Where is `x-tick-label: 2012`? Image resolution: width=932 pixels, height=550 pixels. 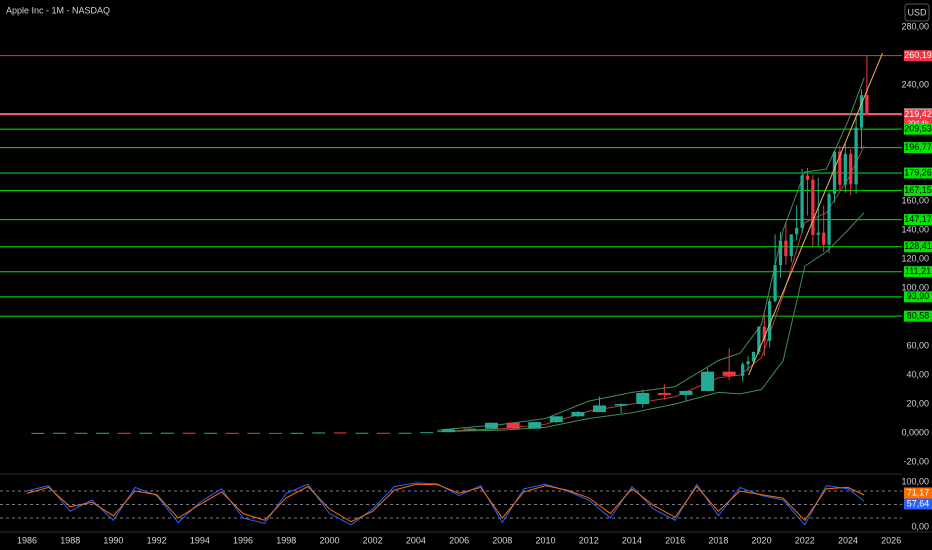
x-tick-label: 2012 is located at coordinates (589, 540).